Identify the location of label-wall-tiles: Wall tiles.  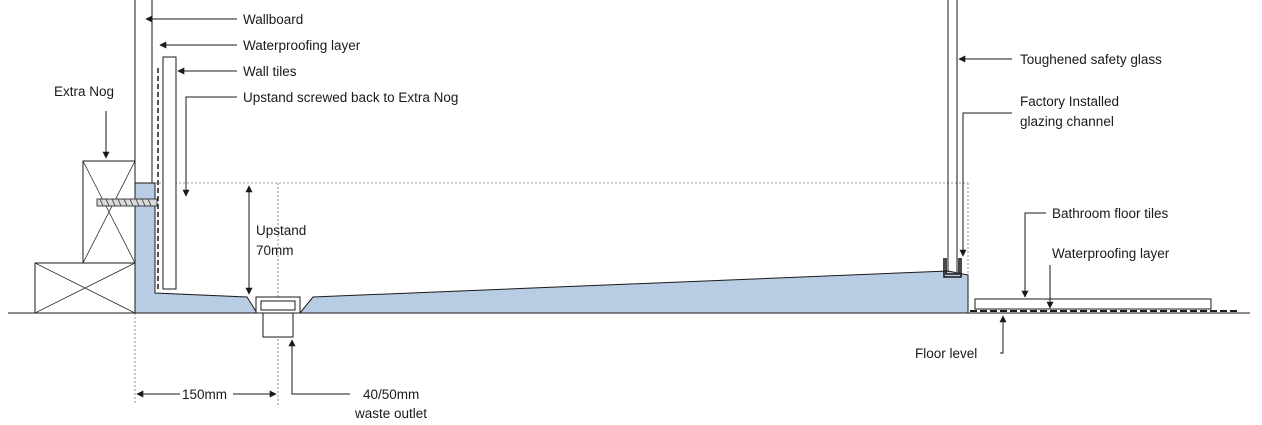
(270, 71).